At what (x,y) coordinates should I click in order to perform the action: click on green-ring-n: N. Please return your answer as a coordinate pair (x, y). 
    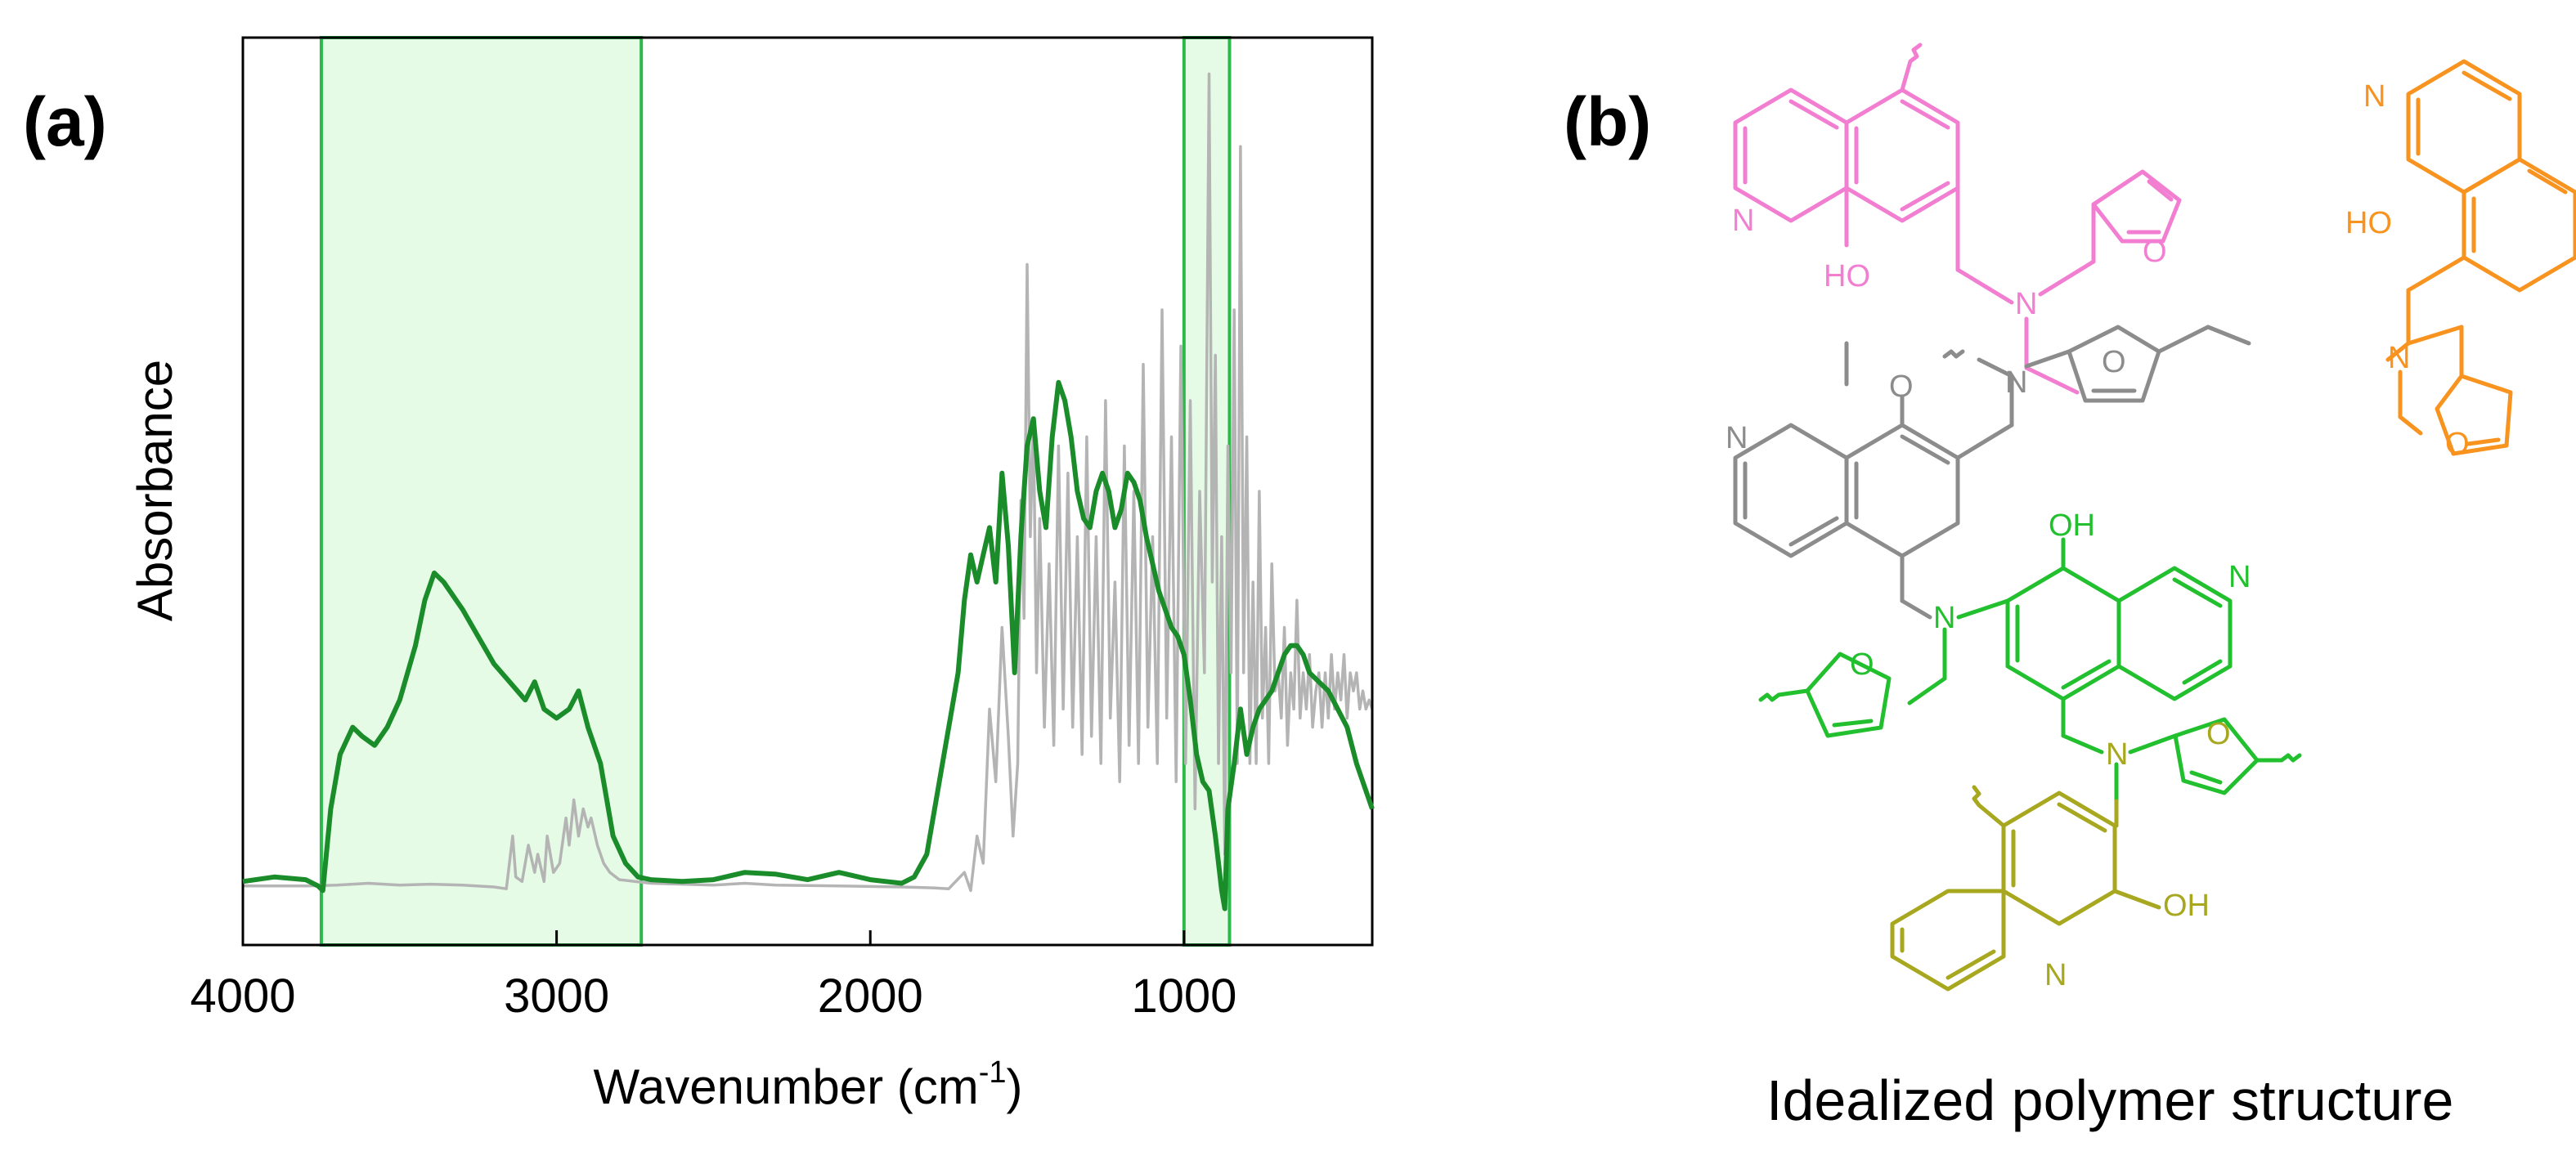
    Looking at the image, I should click on (2239, 577).